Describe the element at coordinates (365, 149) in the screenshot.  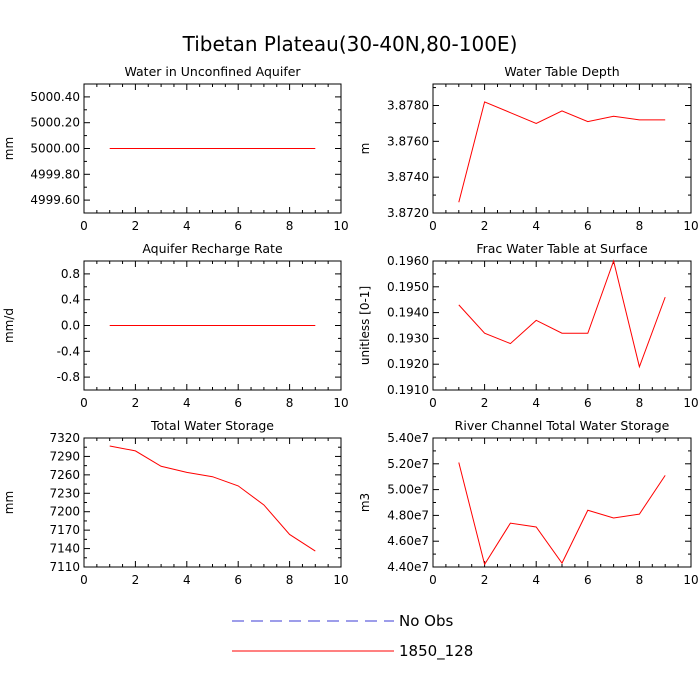
I see `y-axis-label: m` at that location.